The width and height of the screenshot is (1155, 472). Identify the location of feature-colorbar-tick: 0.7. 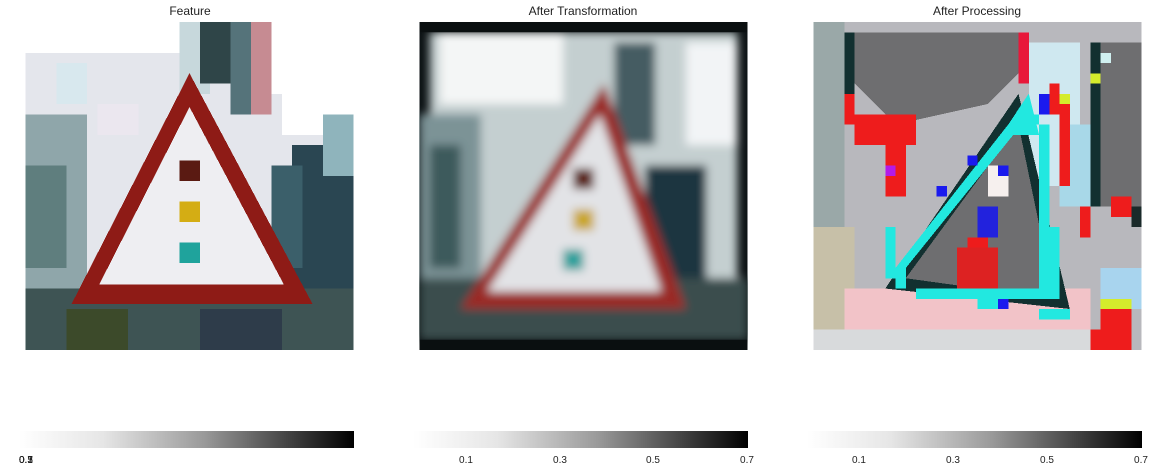
(26, 460).